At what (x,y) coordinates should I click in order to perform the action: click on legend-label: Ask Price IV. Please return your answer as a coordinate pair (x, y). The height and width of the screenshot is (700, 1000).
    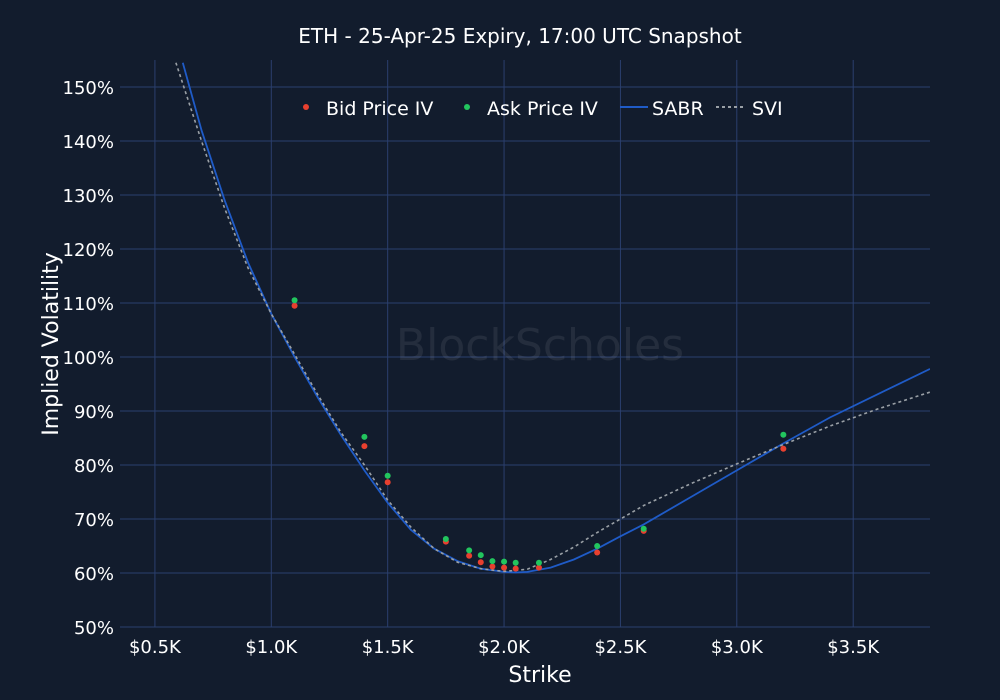
    Looking at the image, I should click on (542, 109).